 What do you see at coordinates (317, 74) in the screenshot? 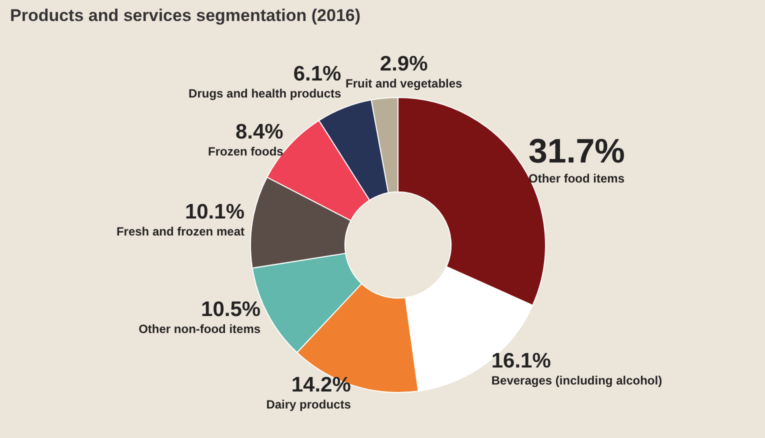
I see `data-label: 6.1%` at bounding box center [317, 74].